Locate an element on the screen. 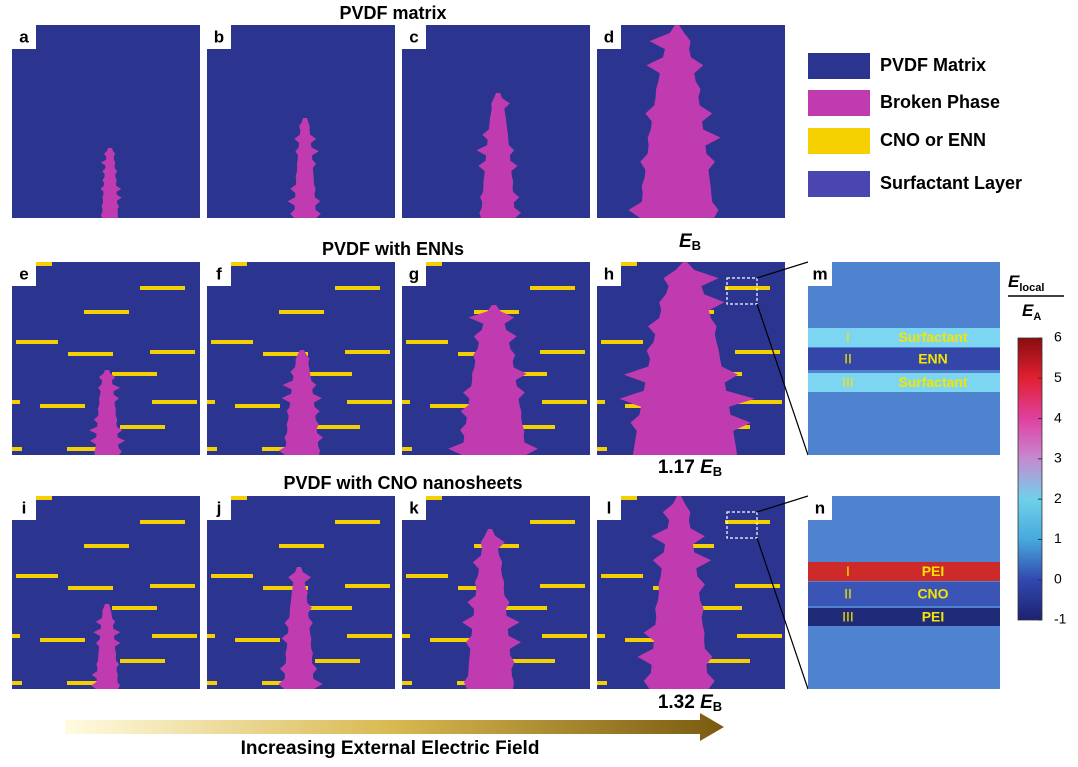  panel-label: c is located at coordinates (413, 36).